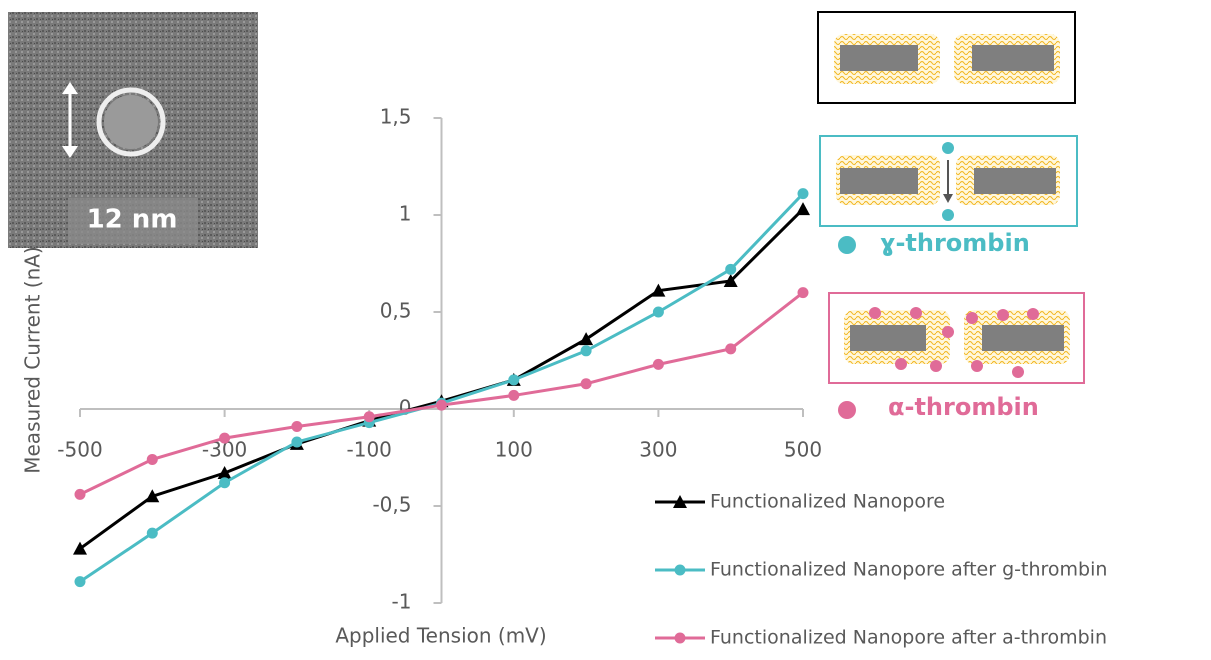 The height and width of the screenshot is (660, 1211). Describe the element at coordinates (956, 355) in the screenshot. I see `diagram-alpha` at that location.